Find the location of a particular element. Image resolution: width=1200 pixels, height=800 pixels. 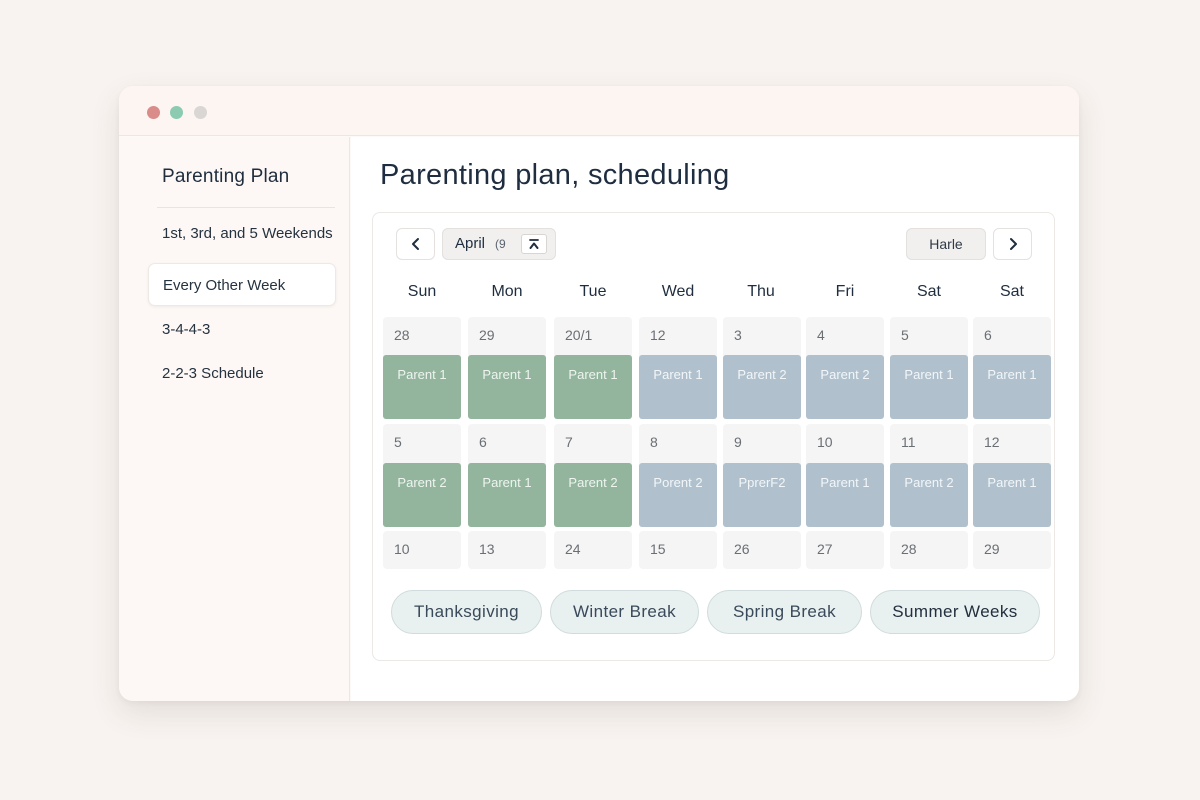

sidebar-title: Parenting Plan is located at coordinates (226, 176).